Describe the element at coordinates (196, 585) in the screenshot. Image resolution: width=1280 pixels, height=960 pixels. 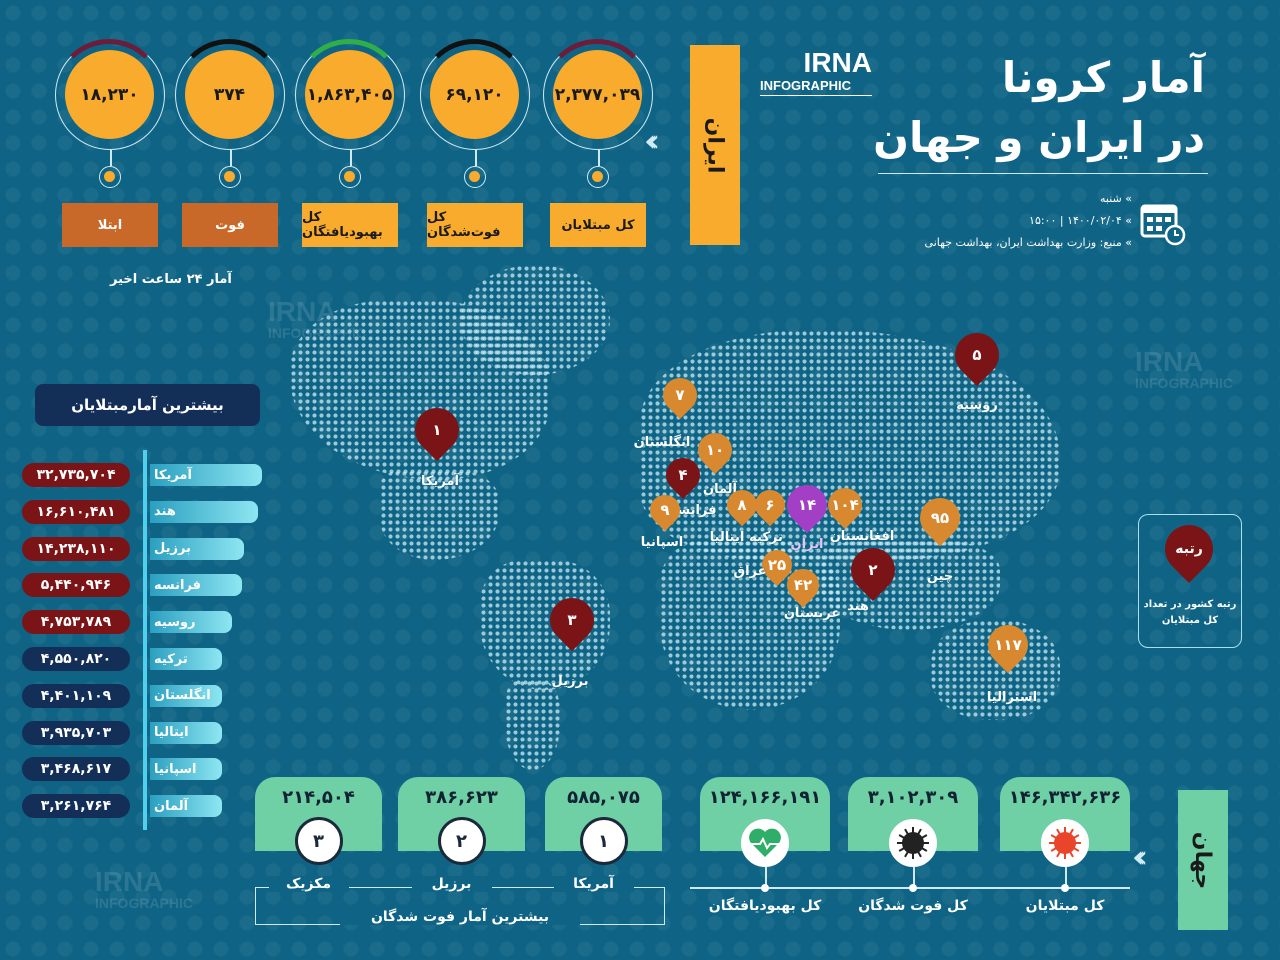
I see `country-name: فرانسه` at that location.